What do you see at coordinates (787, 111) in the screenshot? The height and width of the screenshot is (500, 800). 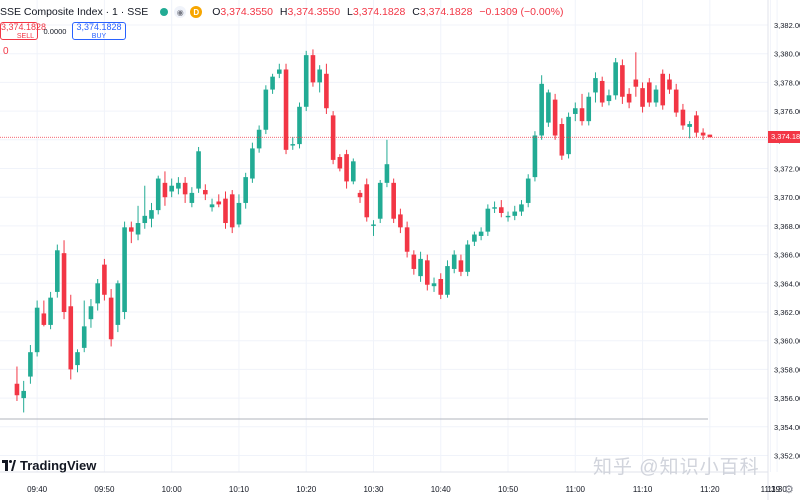 I see `price-tick-label: 3,376.00` at bounding box center [787, 111].